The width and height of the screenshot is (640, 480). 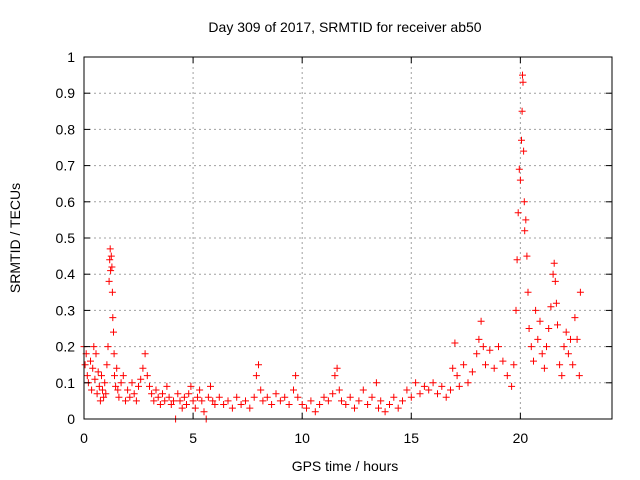 I want to click on y-tick-label: 0.8, so click(x=66, y=129).